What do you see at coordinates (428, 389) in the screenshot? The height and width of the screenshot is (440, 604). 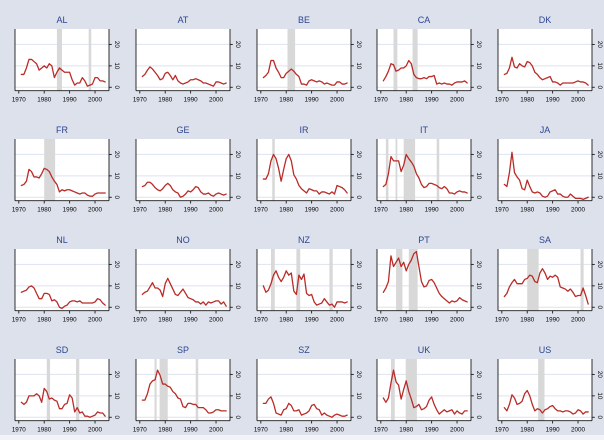 I see `panel-UK: 1970 1980 1990 2000 0 10 20 UK` at bounding box center [428, 389].